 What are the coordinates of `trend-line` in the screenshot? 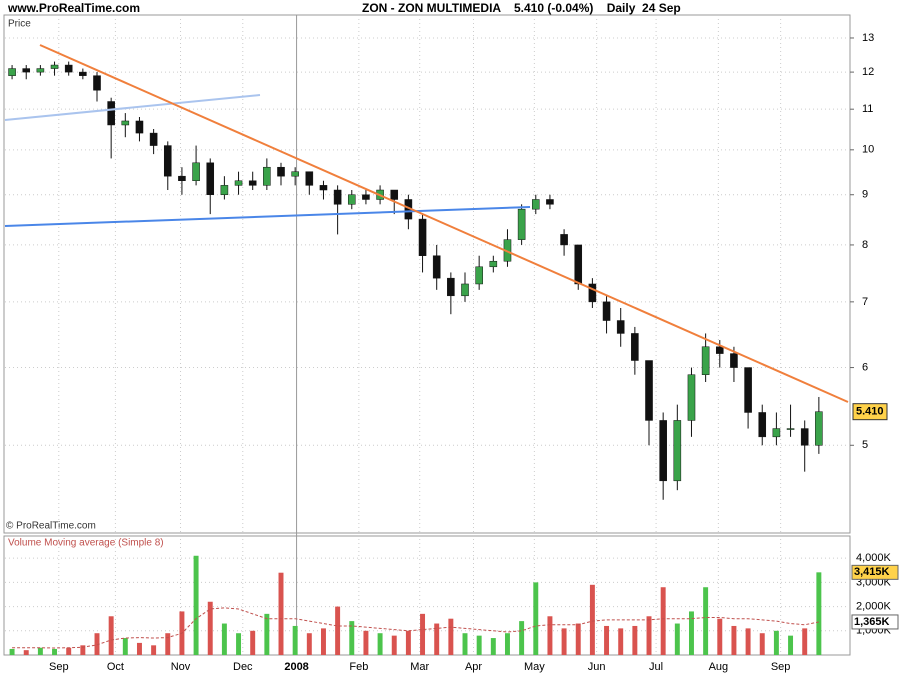 It's located at (267, 216).